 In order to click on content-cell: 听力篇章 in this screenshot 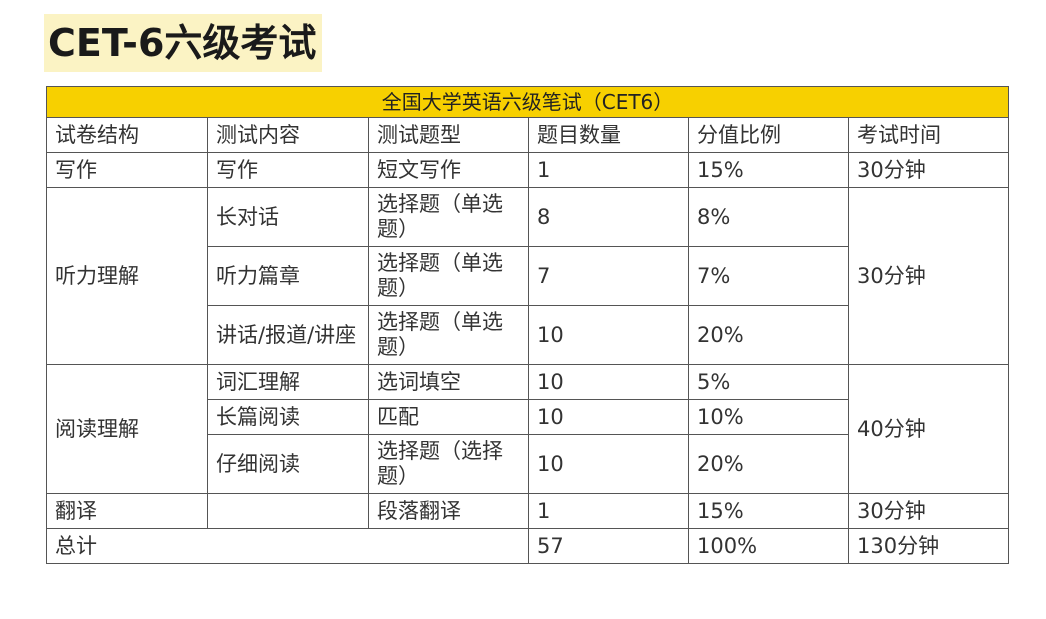, I will do `click(288, 276)`.